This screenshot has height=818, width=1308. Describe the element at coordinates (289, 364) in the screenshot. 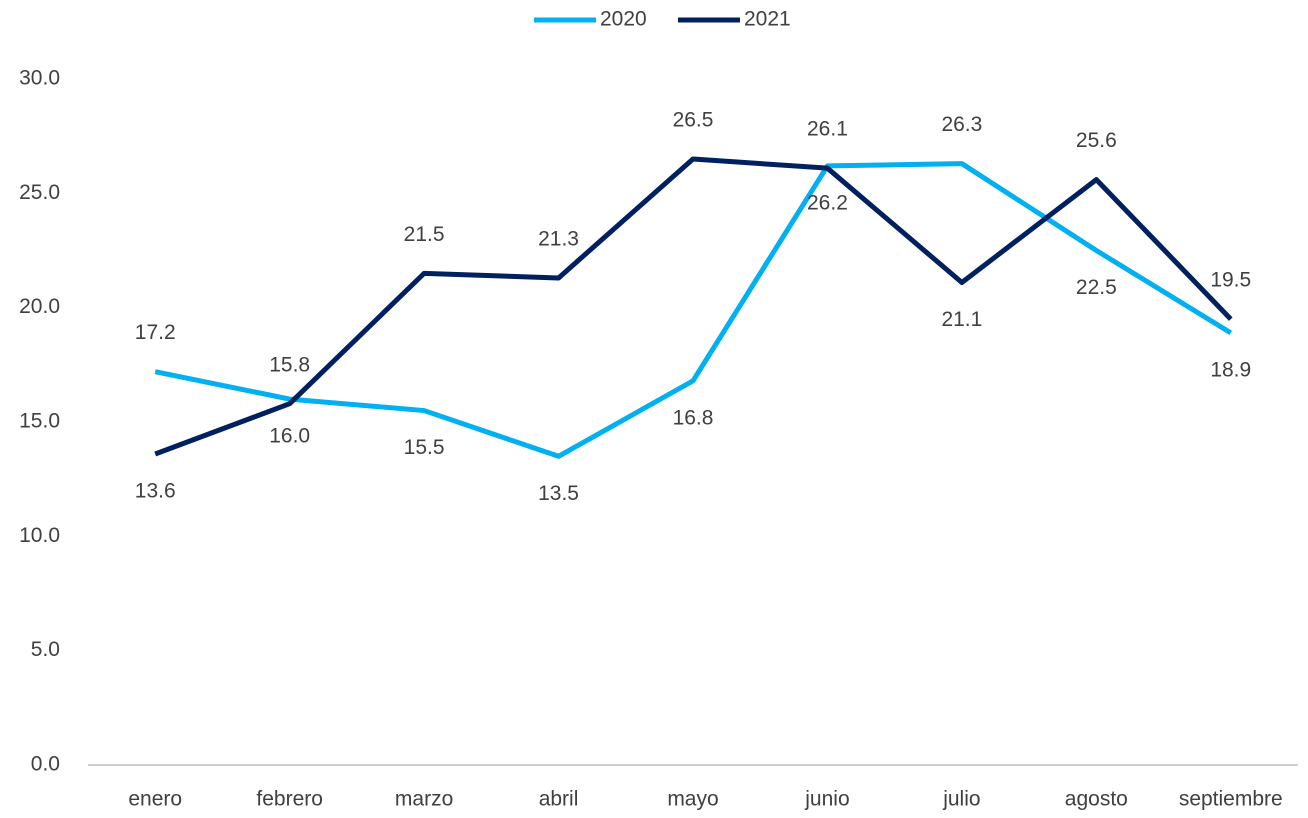

I see `data-label: 15.8` at that location.